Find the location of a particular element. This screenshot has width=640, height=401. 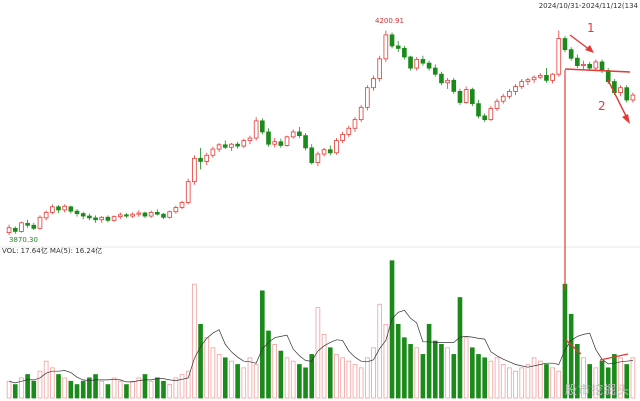

annotation-arrow-2-head is located at coordinates (626, 119).